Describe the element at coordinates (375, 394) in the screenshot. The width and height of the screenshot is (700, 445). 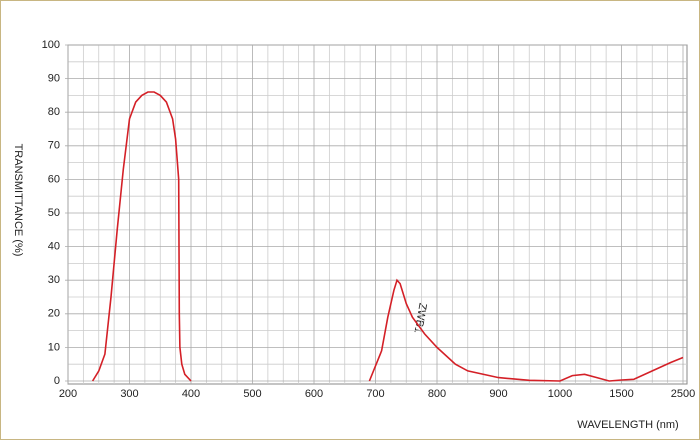
I see `x-tick-label: 700` at that location.